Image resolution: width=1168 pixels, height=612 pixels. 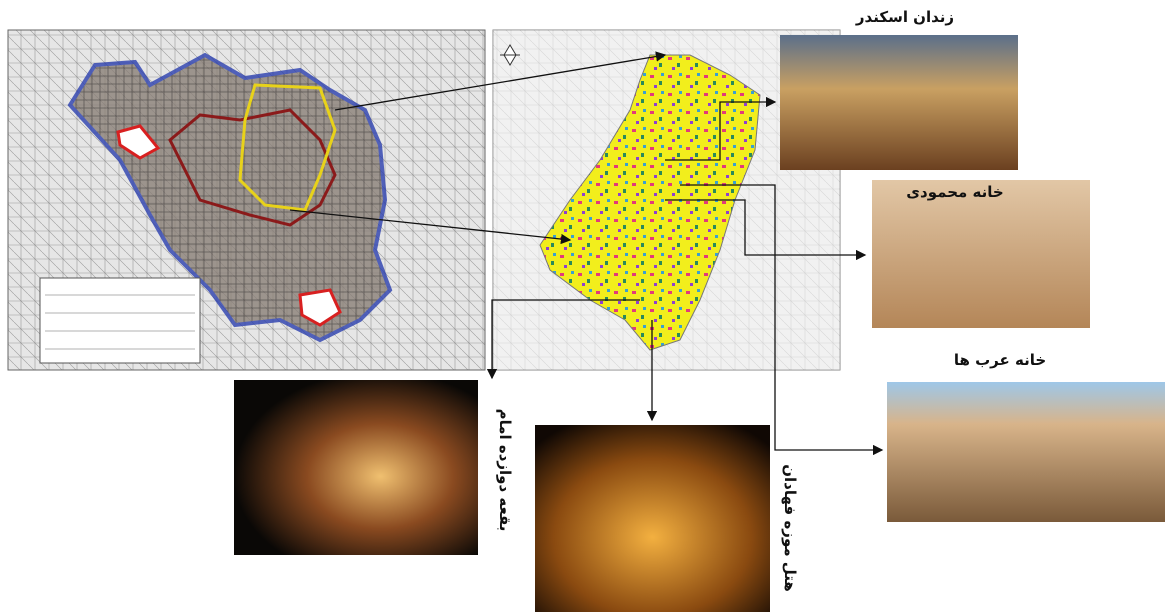 What do you see at coordinates (1000, 360) in the screenshot?
I see `photo-label: خانه عرب ها` at bounding box center [1000, 360].